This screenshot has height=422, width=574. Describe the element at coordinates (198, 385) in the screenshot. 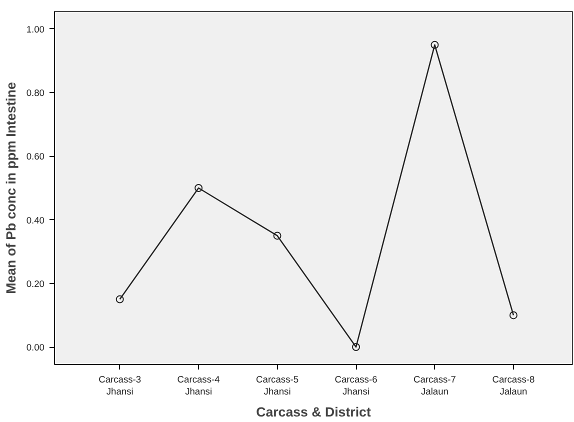

I see `x-tick-label: Carcass-4 Jhansi` at that location.